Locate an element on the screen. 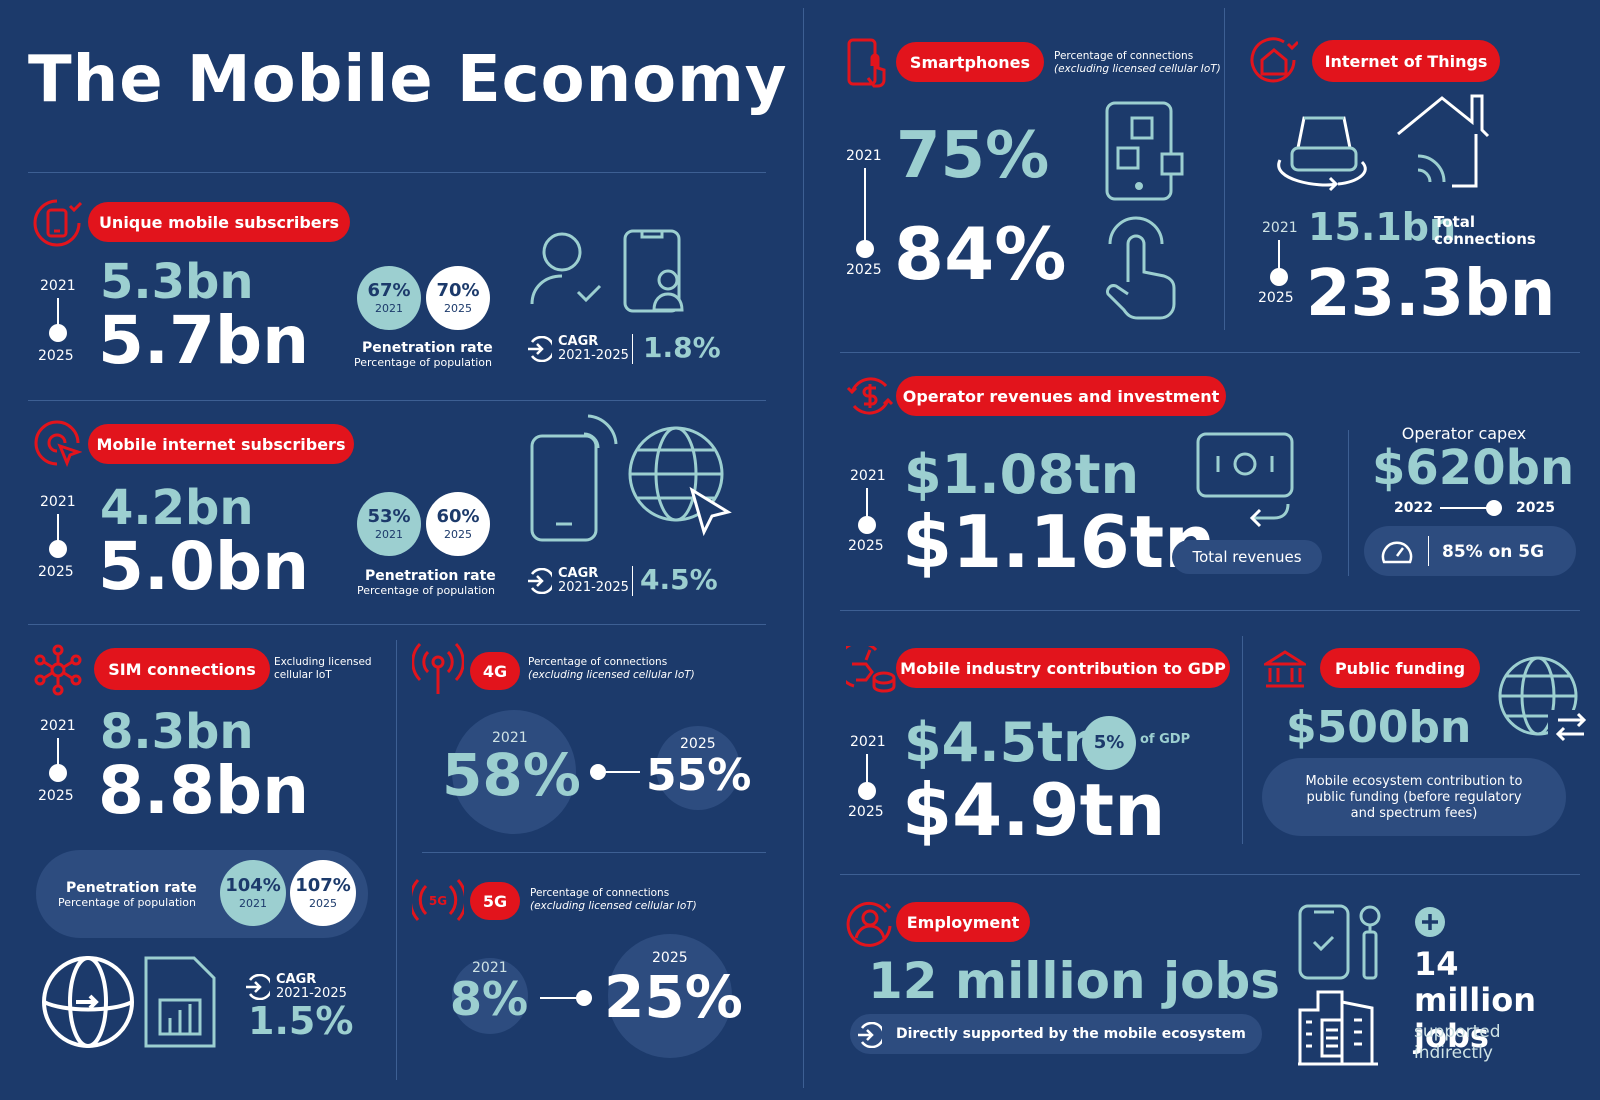 The image size is (1600, 1100). antenna-icon is located at coordinates (438, 668).